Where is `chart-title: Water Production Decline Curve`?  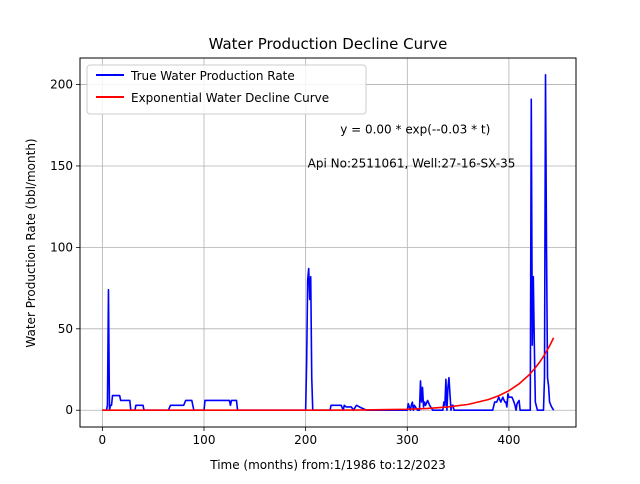
chart-title: Water Production Decline Curve is located at coordinates (328, 44).